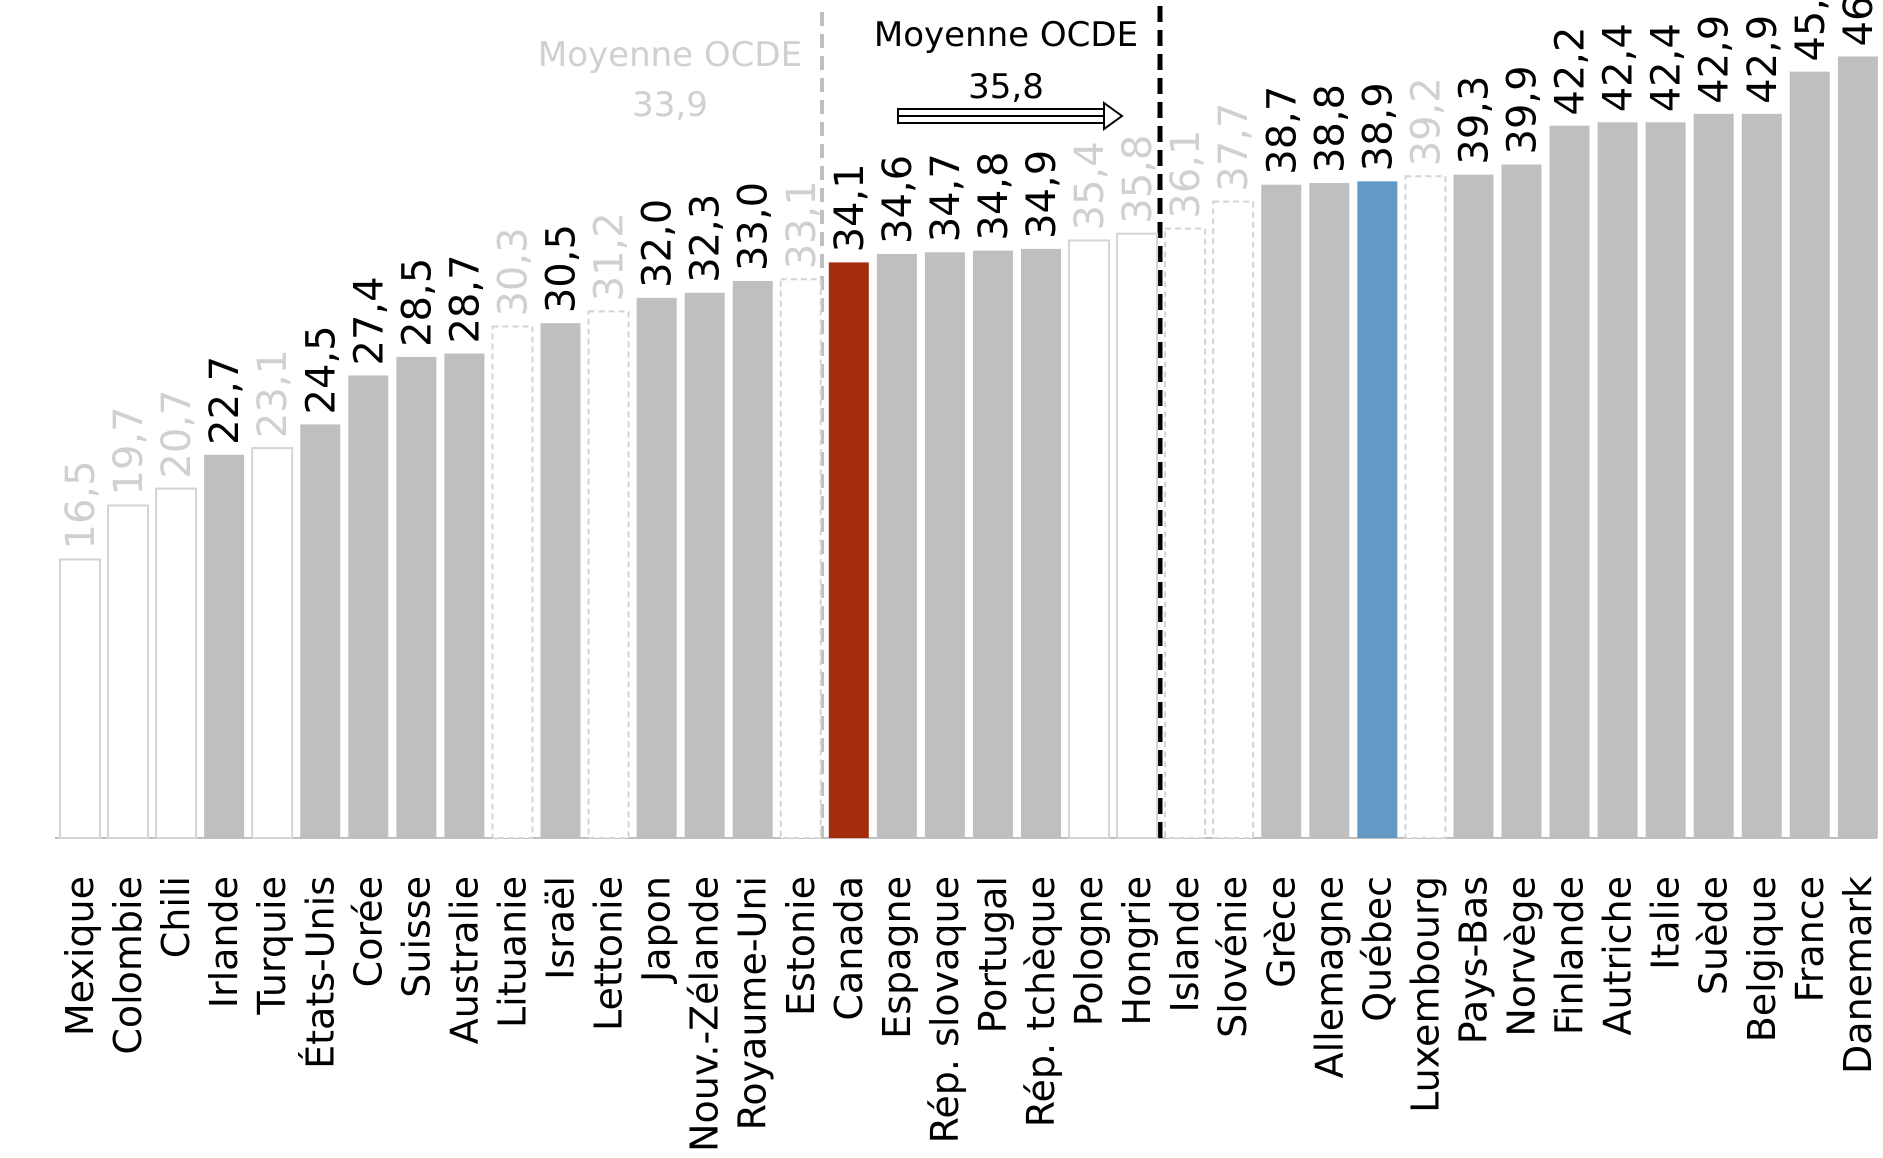  I want to click on bar-value-label: 30,3, so click(513, 271).